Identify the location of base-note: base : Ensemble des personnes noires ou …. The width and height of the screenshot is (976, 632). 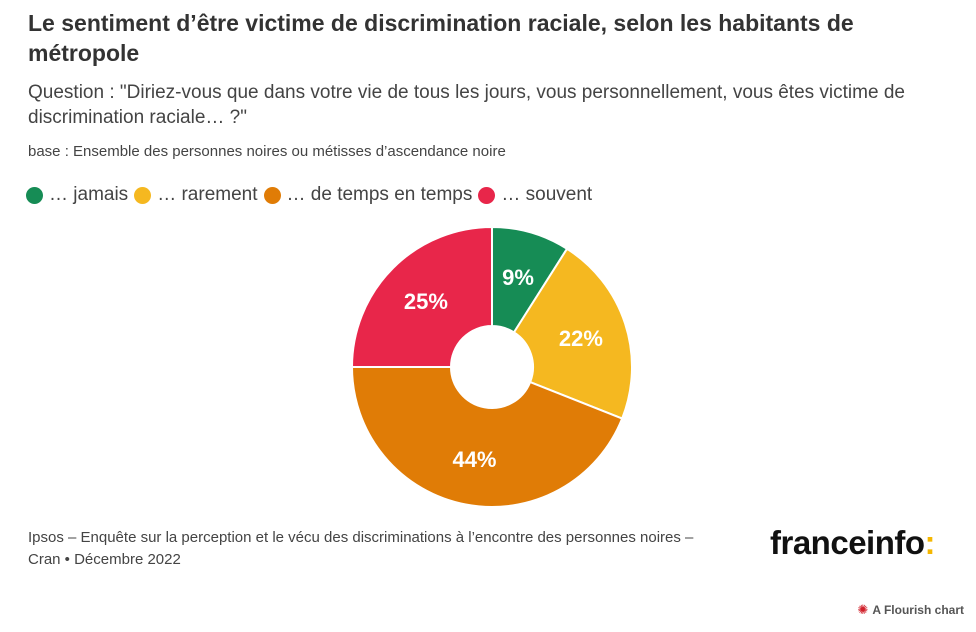
(267, 151).